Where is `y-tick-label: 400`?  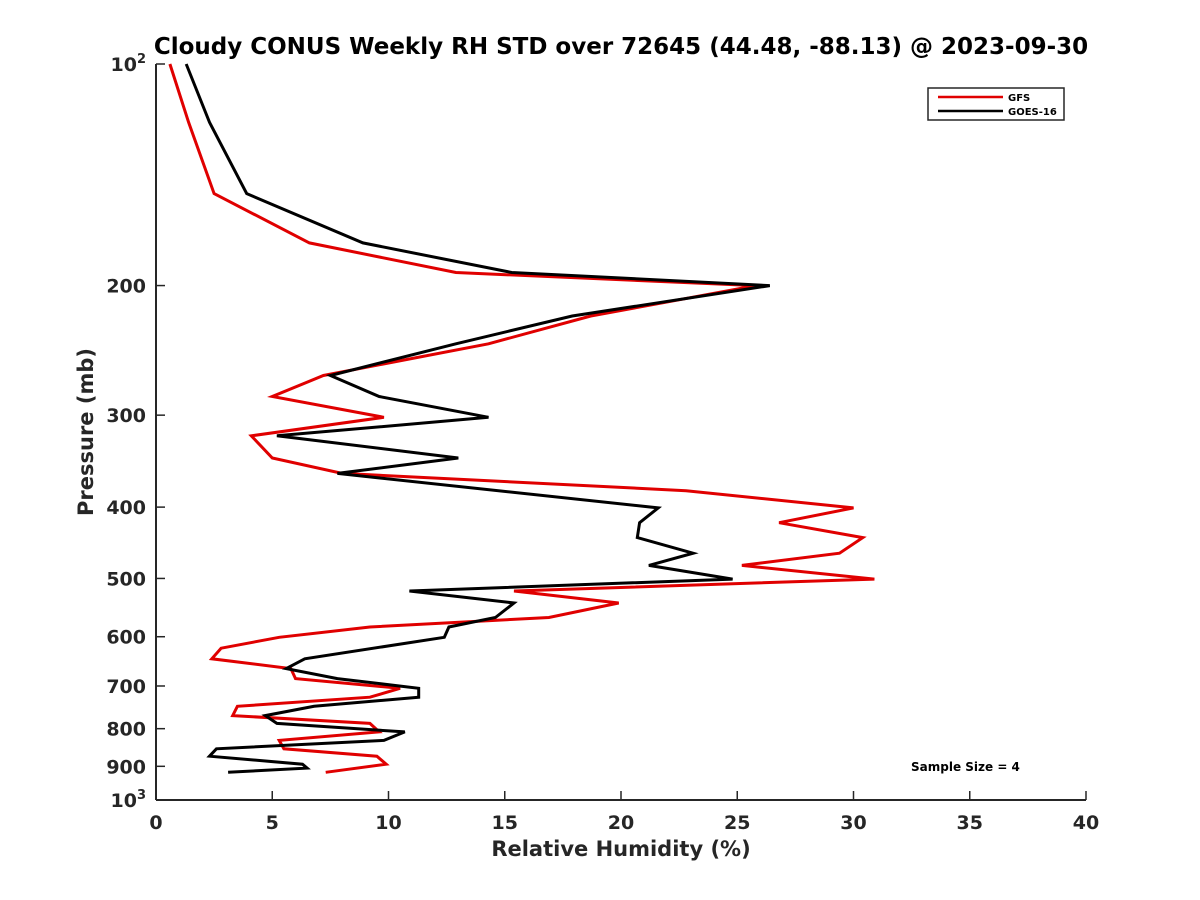 y-tick-label: 400 is located at coordinates (126, 508).